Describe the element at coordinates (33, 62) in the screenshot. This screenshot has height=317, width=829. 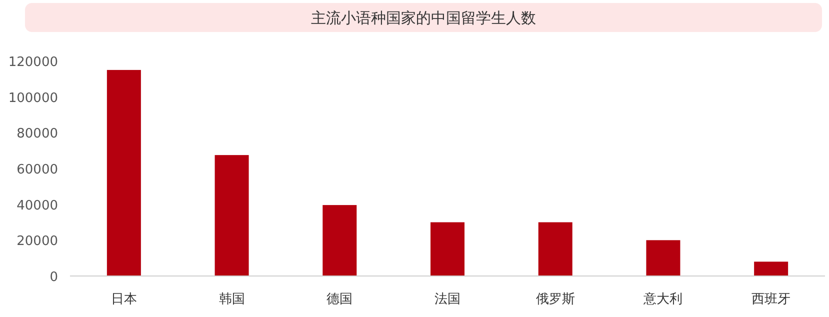
I see `y-tick-label: 120000` at that location.